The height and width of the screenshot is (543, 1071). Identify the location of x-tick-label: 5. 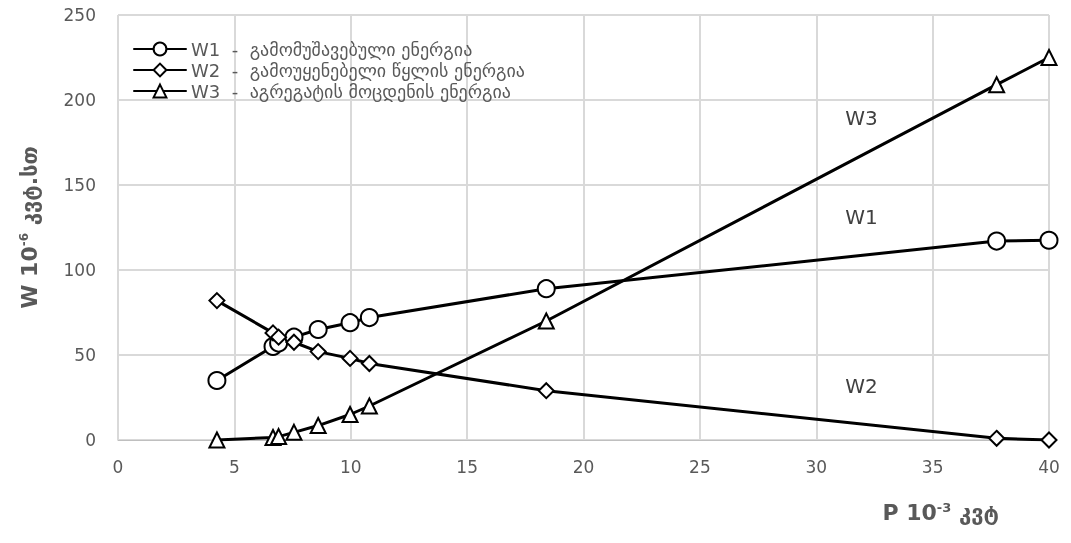
(234, 466).